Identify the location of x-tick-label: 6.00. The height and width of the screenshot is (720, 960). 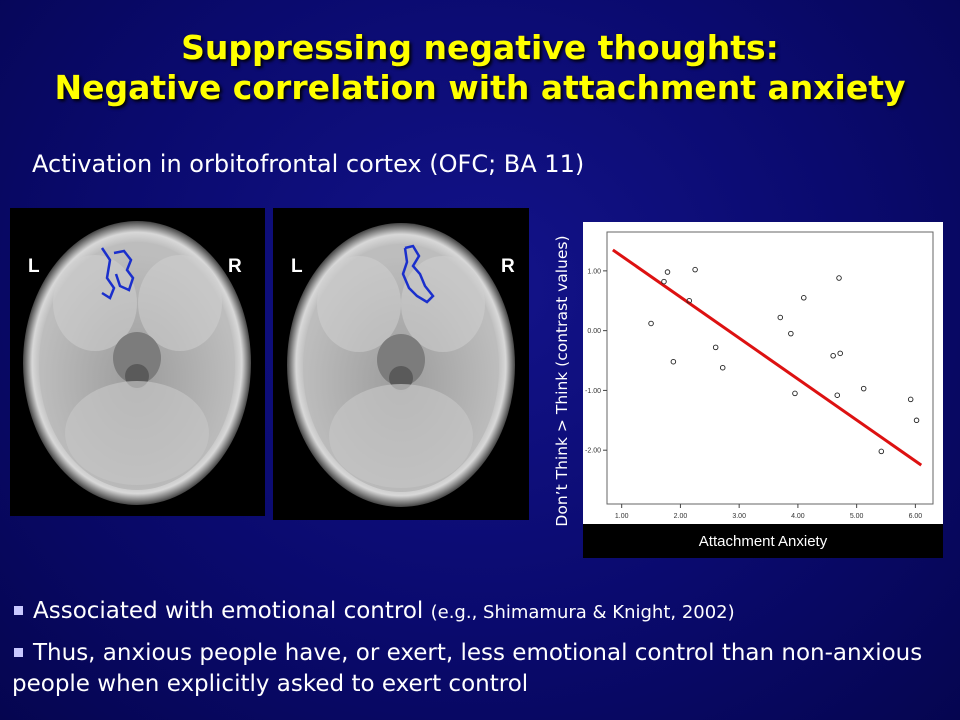
(916, 516).